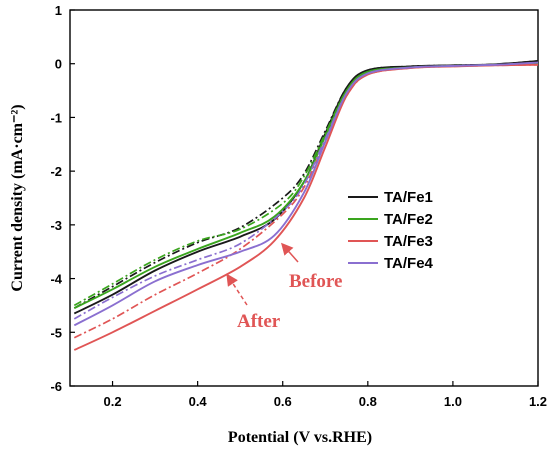 The image size is (550, 449). I want to click on legend-label-3: TA/Fe3, so click(408, 241).